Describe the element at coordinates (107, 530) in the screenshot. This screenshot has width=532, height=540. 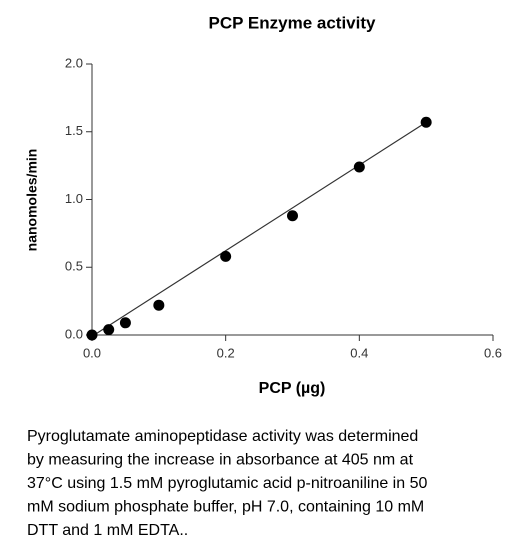
I see `caption-line: DTT and 1 mM EDTA..` at that location.